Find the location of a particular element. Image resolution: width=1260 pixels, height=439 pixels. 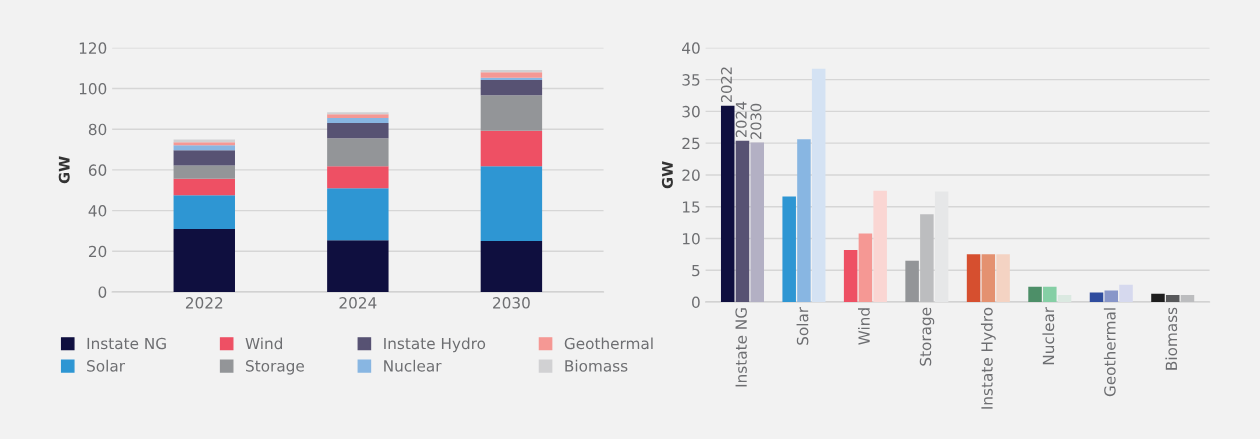

x-tick-label: Nuclear is located at coordinates (1048, 335).